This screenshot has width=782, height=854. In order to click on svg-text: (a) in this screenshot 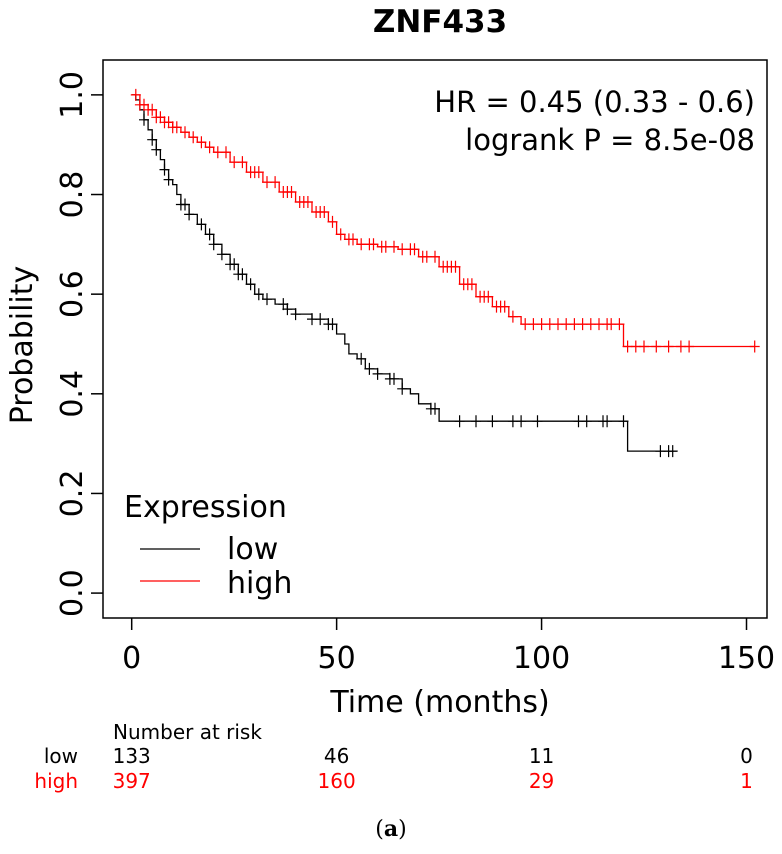, I will do `click(390, 829)`.